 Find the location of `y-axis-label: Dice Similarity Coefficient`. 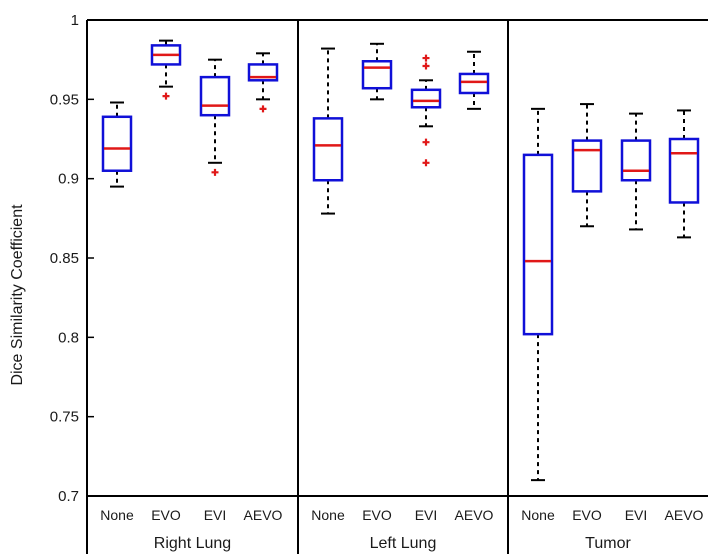

y-axis-label: Dice Similarity Coefficient is located at coordinates (17, 295).